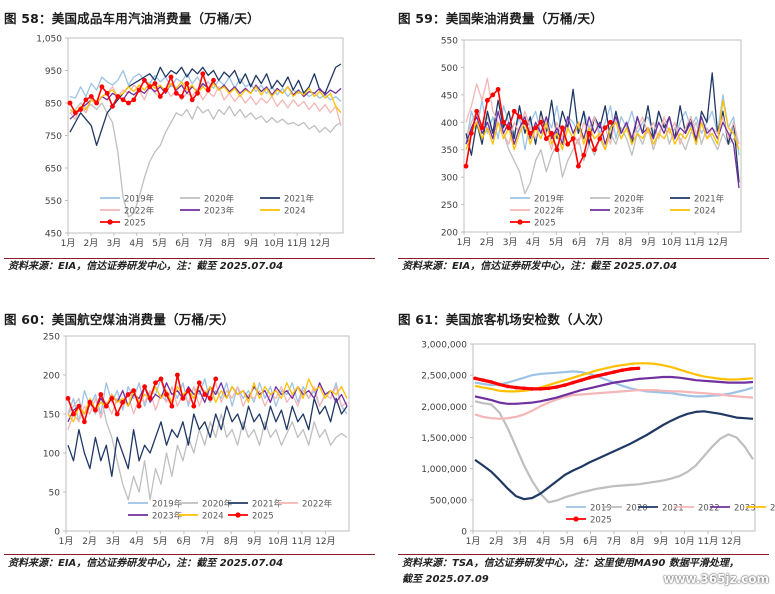  What do you see at coordinates (51, 338) in the screenshot?
I see `y-tick-label: 250` at bounding box center [51, 338].